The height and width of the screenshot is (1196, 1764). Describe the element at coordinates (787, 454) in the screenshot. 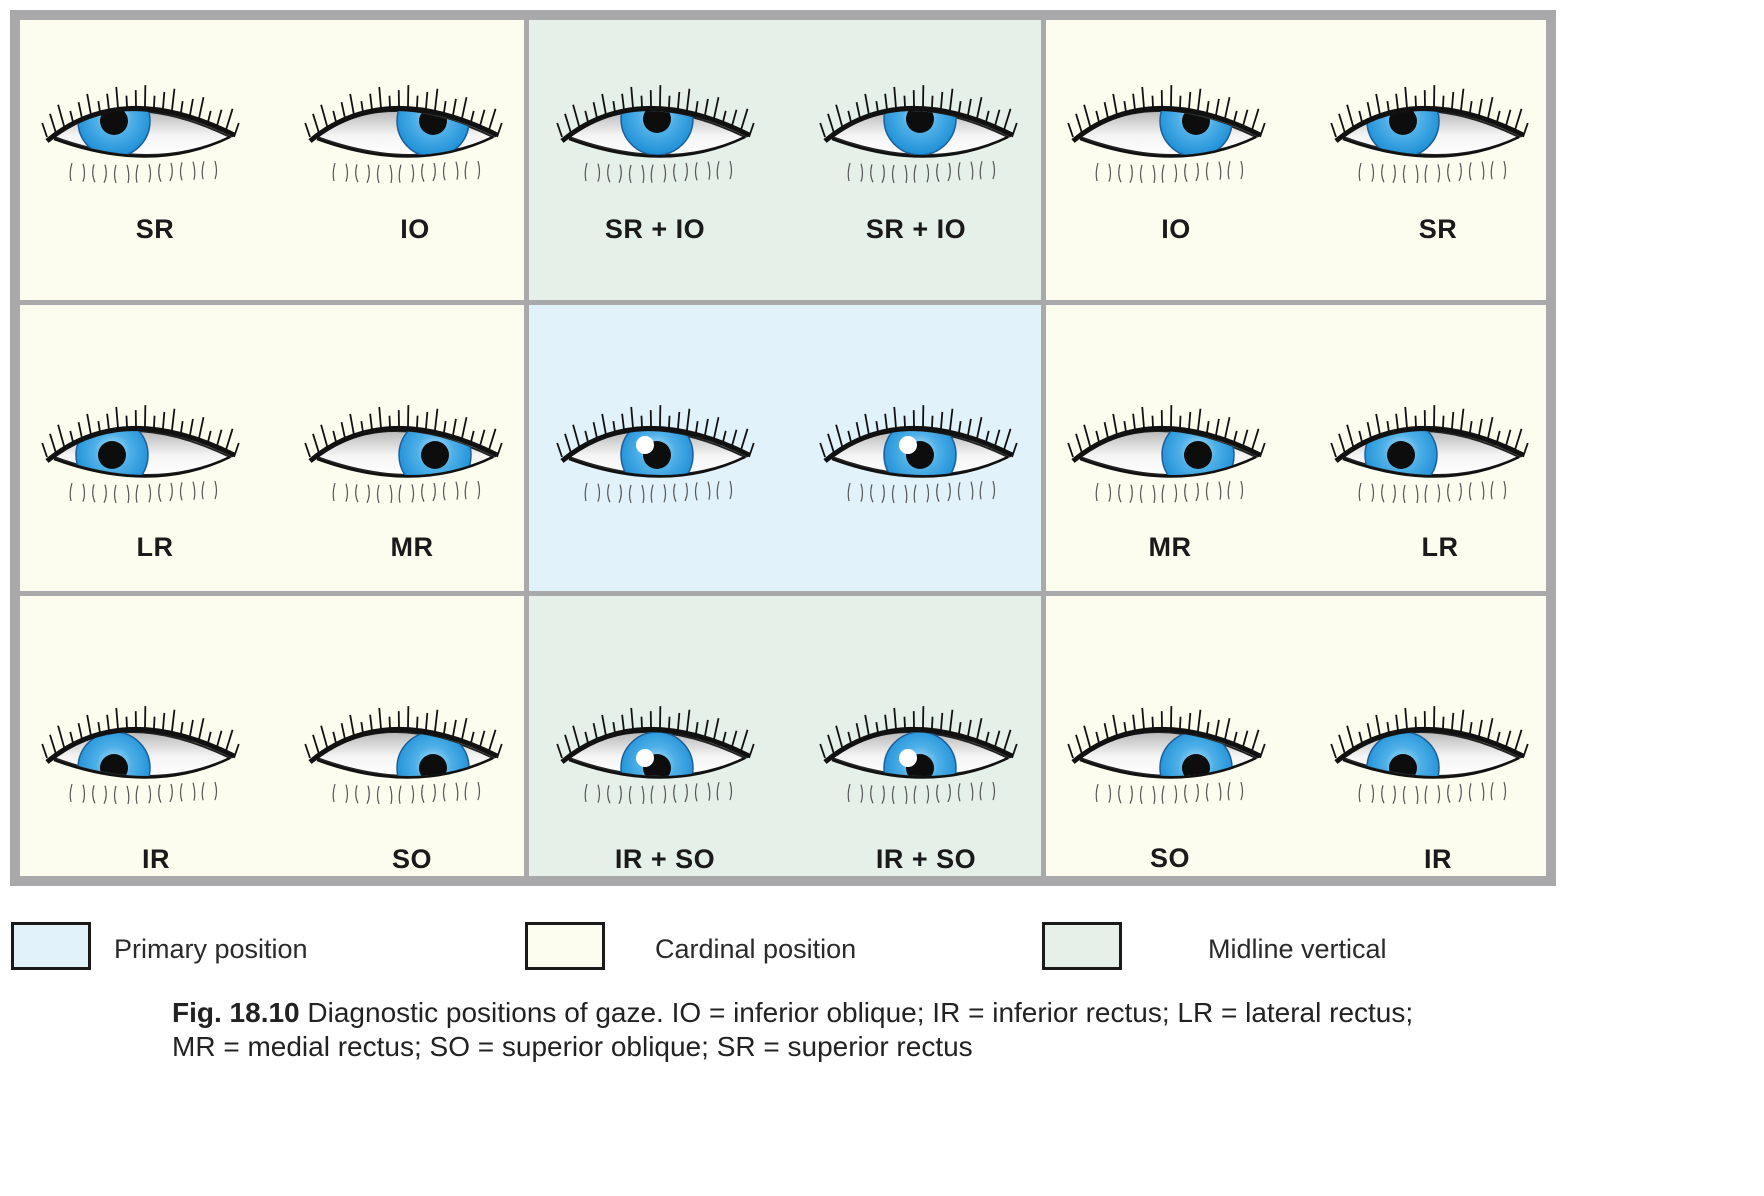

I see `eye-pair-primary` at that location.